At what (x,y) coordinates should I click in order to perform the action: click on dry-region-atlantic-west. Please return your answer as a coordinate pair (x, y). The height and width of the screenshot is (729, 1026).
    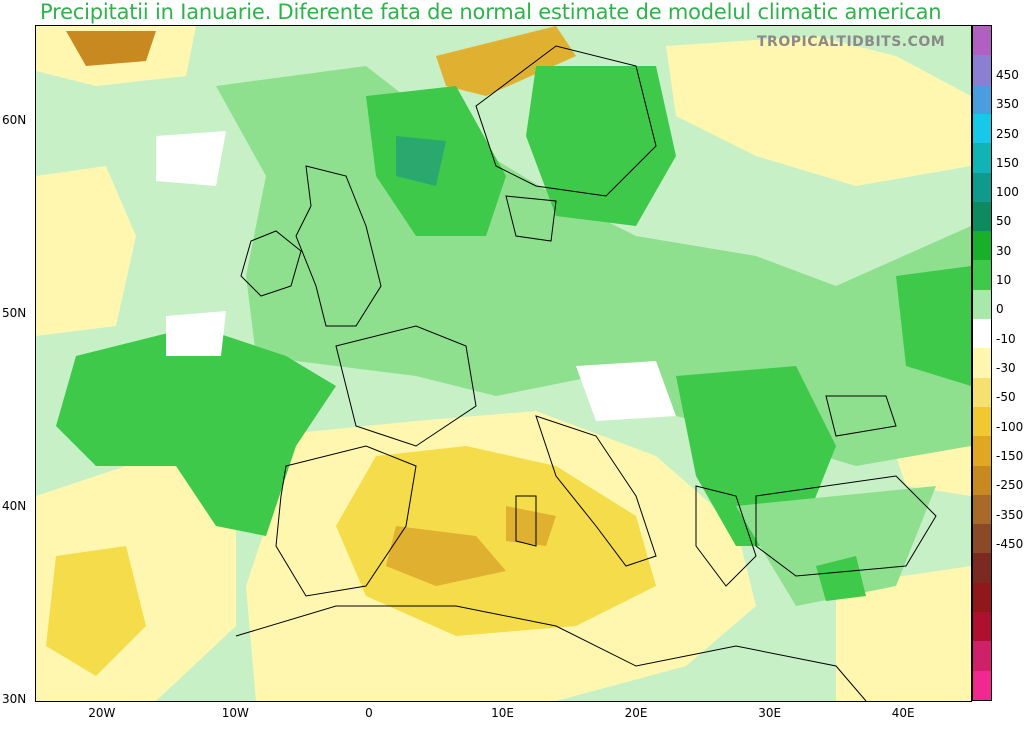
    Looking at the image, I should click on (86, 251).